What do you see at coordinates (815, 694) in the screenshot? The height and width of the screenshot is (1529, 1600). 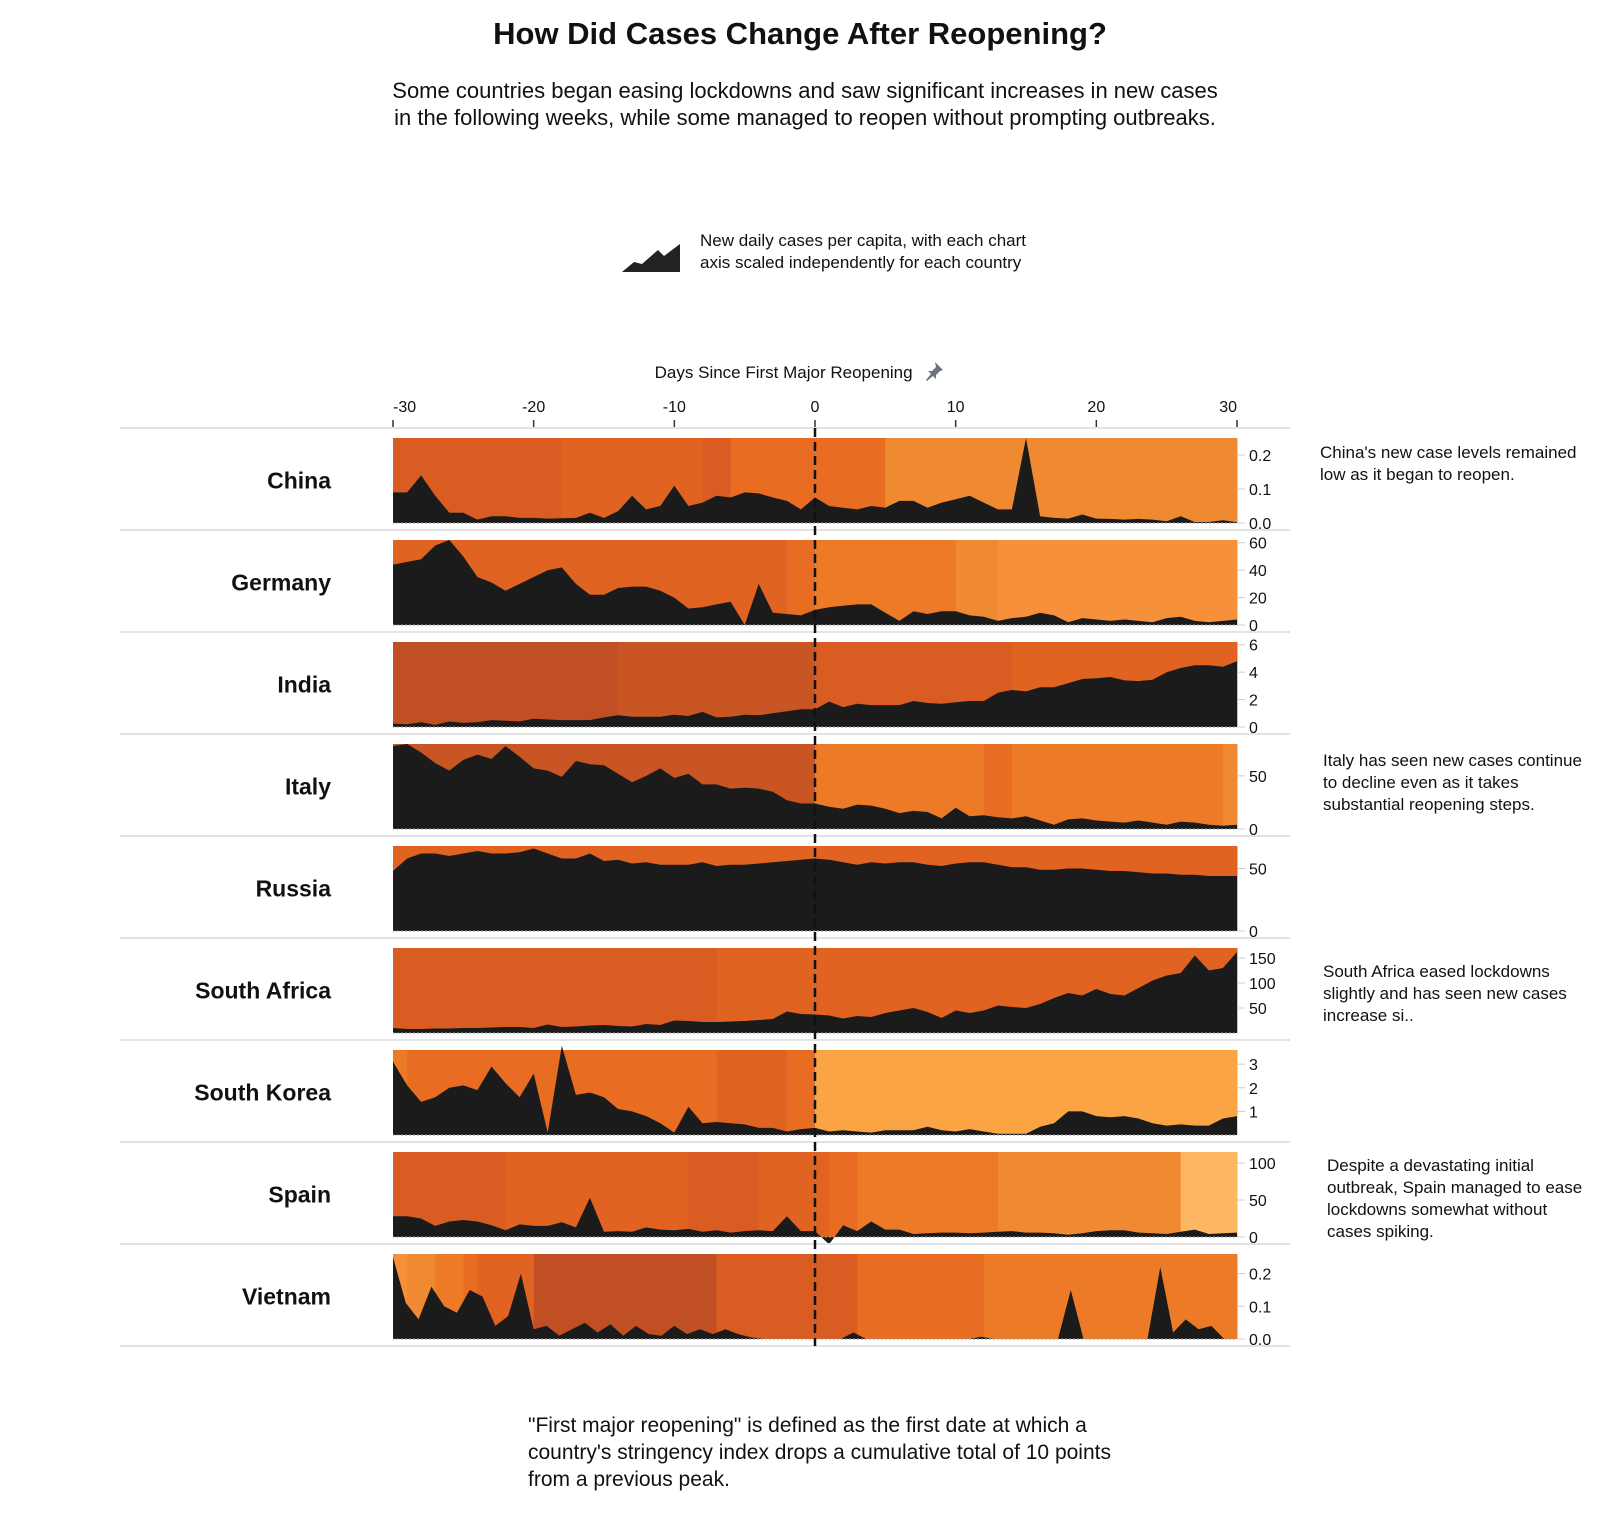 I see `cases-area-india` at bounding box center [815, 694].